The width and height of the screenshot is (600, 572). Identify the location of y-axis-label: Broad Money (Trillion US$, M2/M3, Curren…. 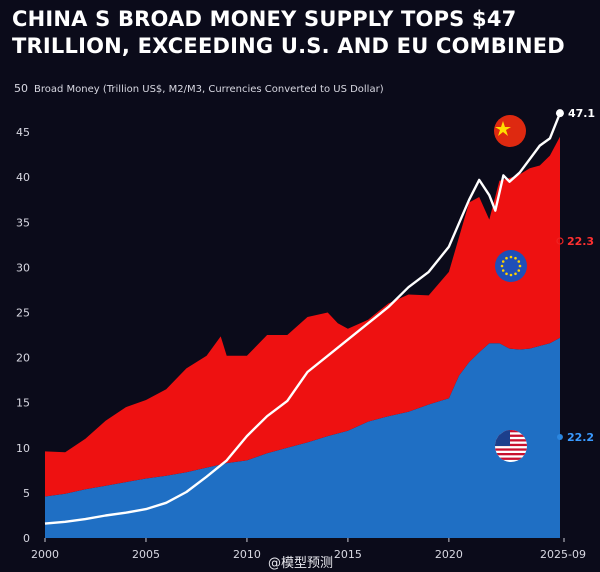
(209, 89).